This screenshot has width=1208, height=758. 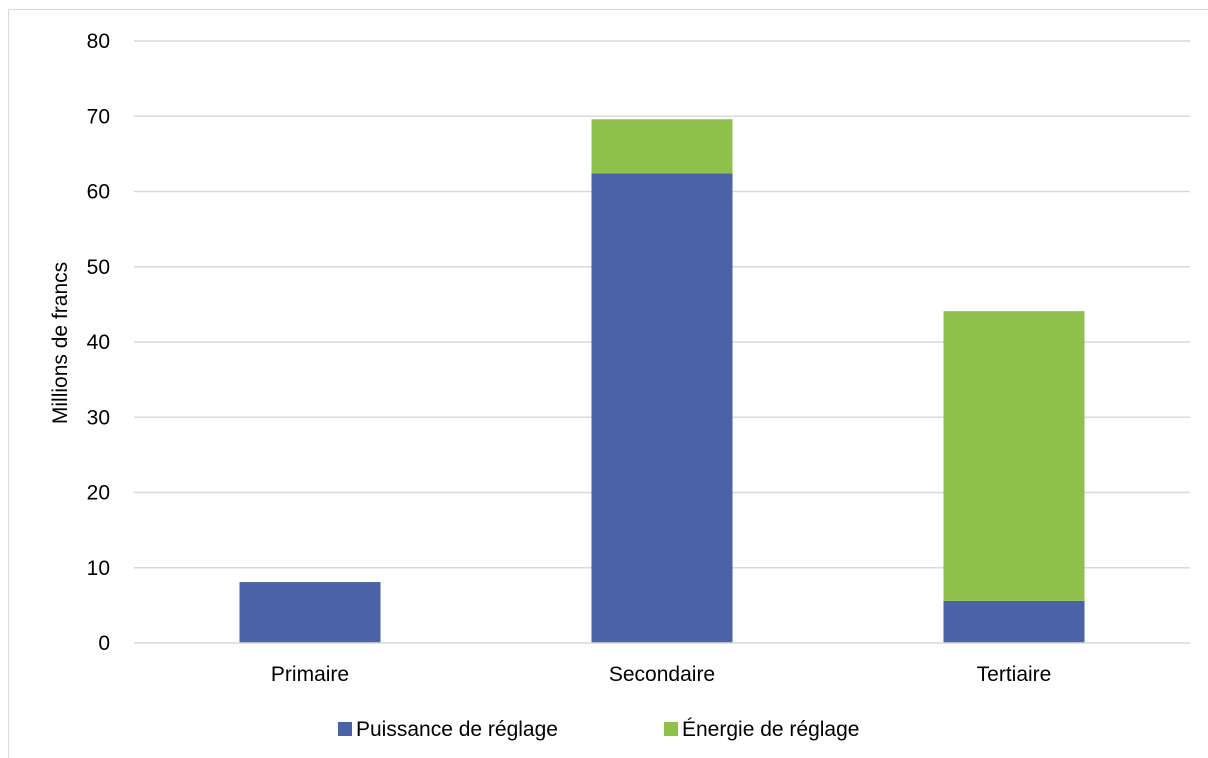 What do you see at coordinates (1014, 674) in the screenshot?
I see `x-tick-label: Tertiaire` at bounding box center [1014, 674].